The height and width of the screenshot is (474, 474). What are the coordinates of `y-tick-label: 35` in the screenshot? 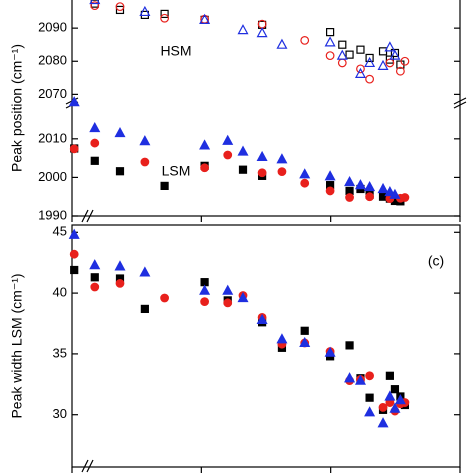 It's located at (60, 352).